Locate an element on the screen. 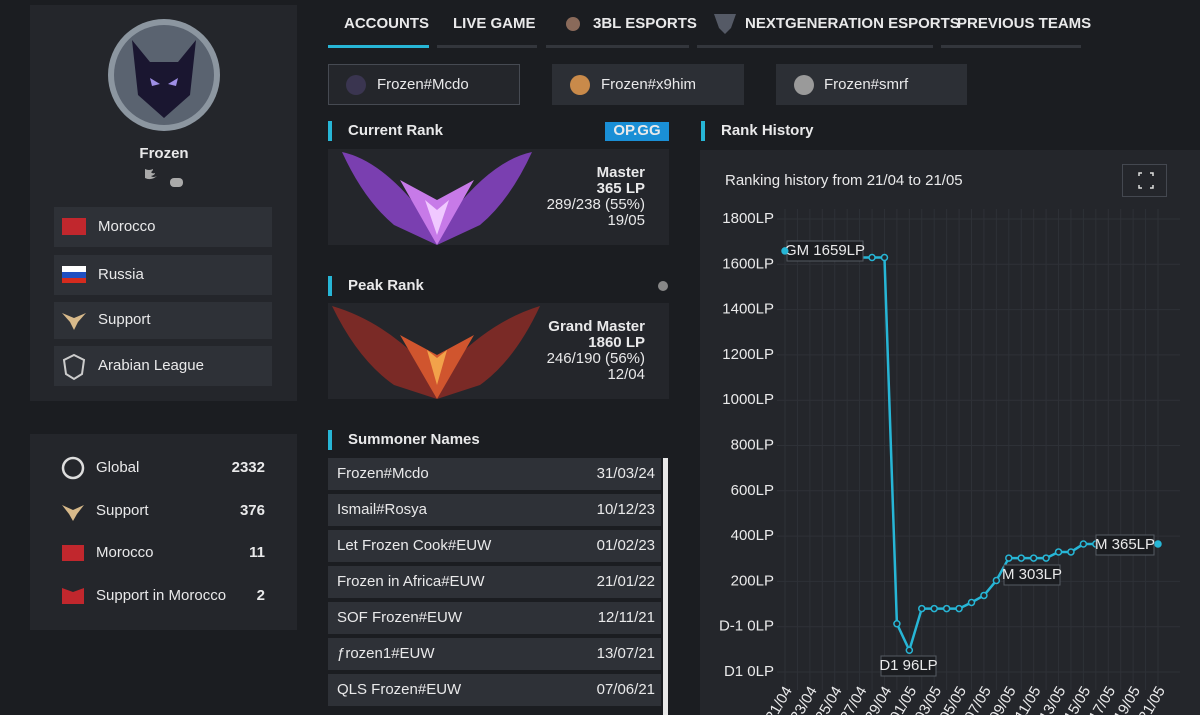  ranking-label: Morocco is located at coordinates (125, 552).